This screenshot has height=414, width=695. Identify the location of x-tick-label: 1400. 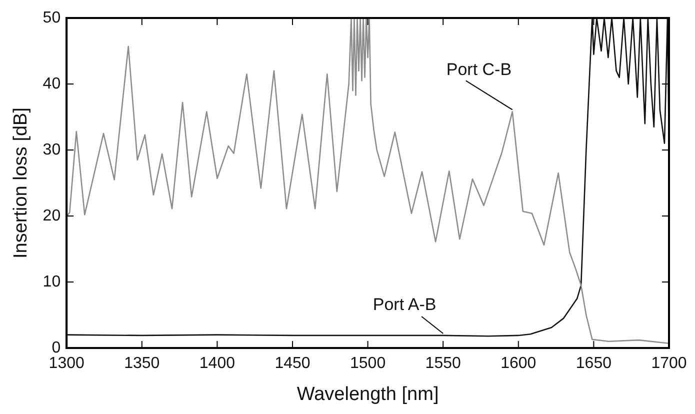
(217, 363).